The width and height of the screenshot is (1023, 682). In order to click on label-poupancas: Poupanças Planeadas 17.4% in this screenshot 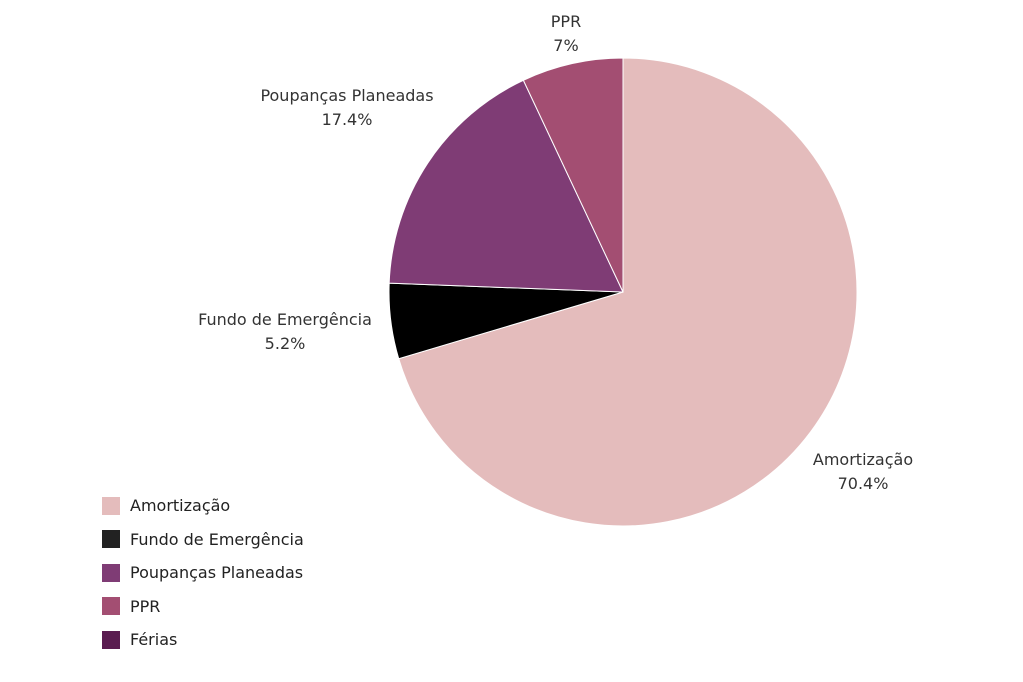, I will do `click(347, 108)`.